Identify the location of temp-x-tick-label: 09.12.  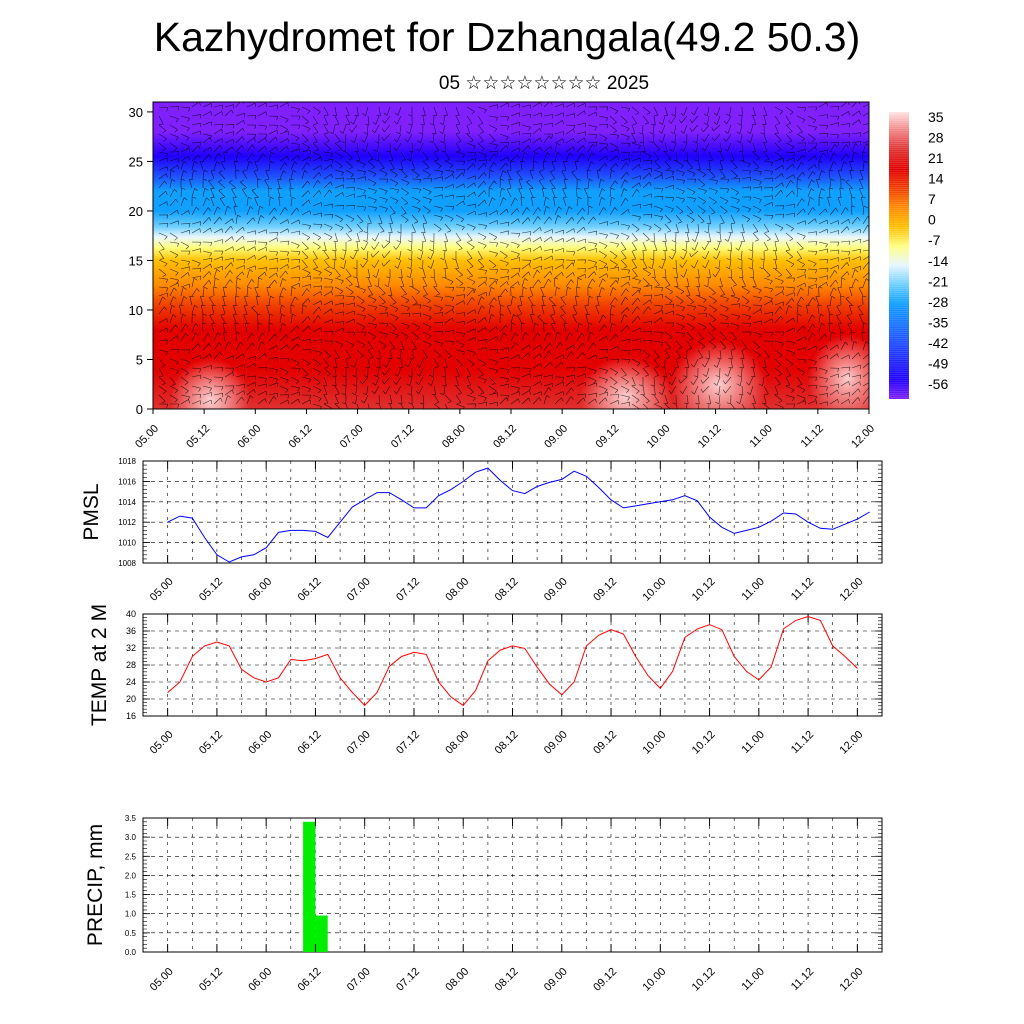
(605, 743).